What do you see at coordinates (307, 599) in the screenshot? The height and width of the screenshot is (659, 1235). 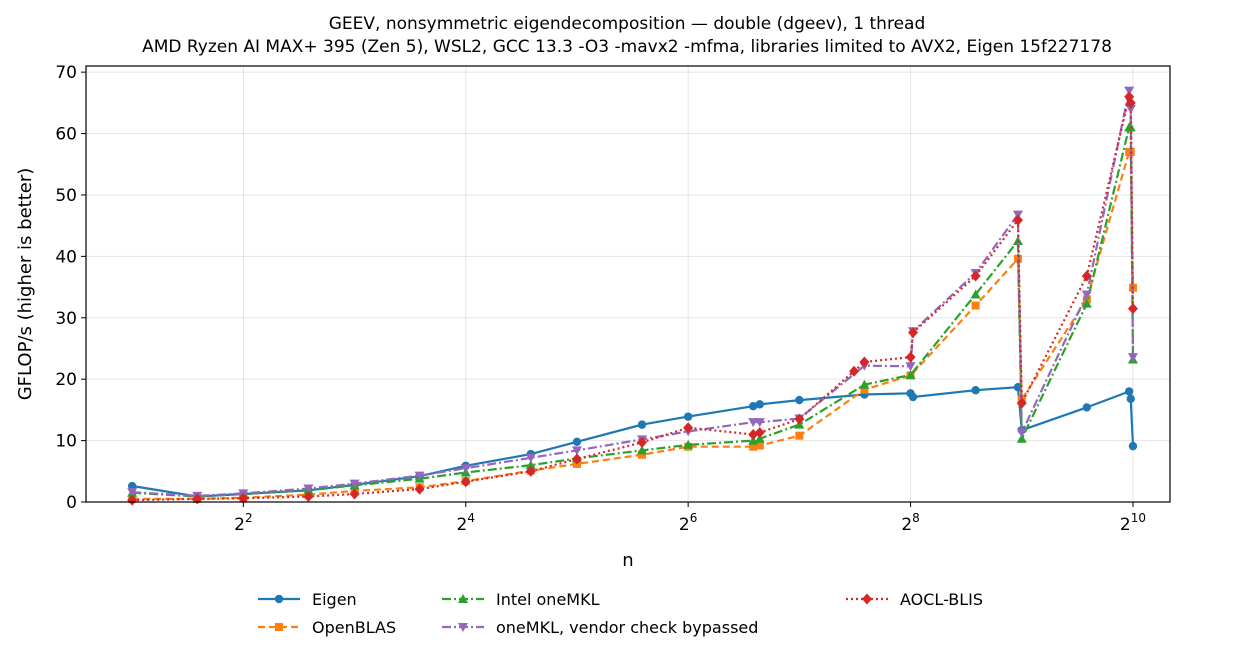 I see `legend-item: Eigen` at bounding box center [307, 599].